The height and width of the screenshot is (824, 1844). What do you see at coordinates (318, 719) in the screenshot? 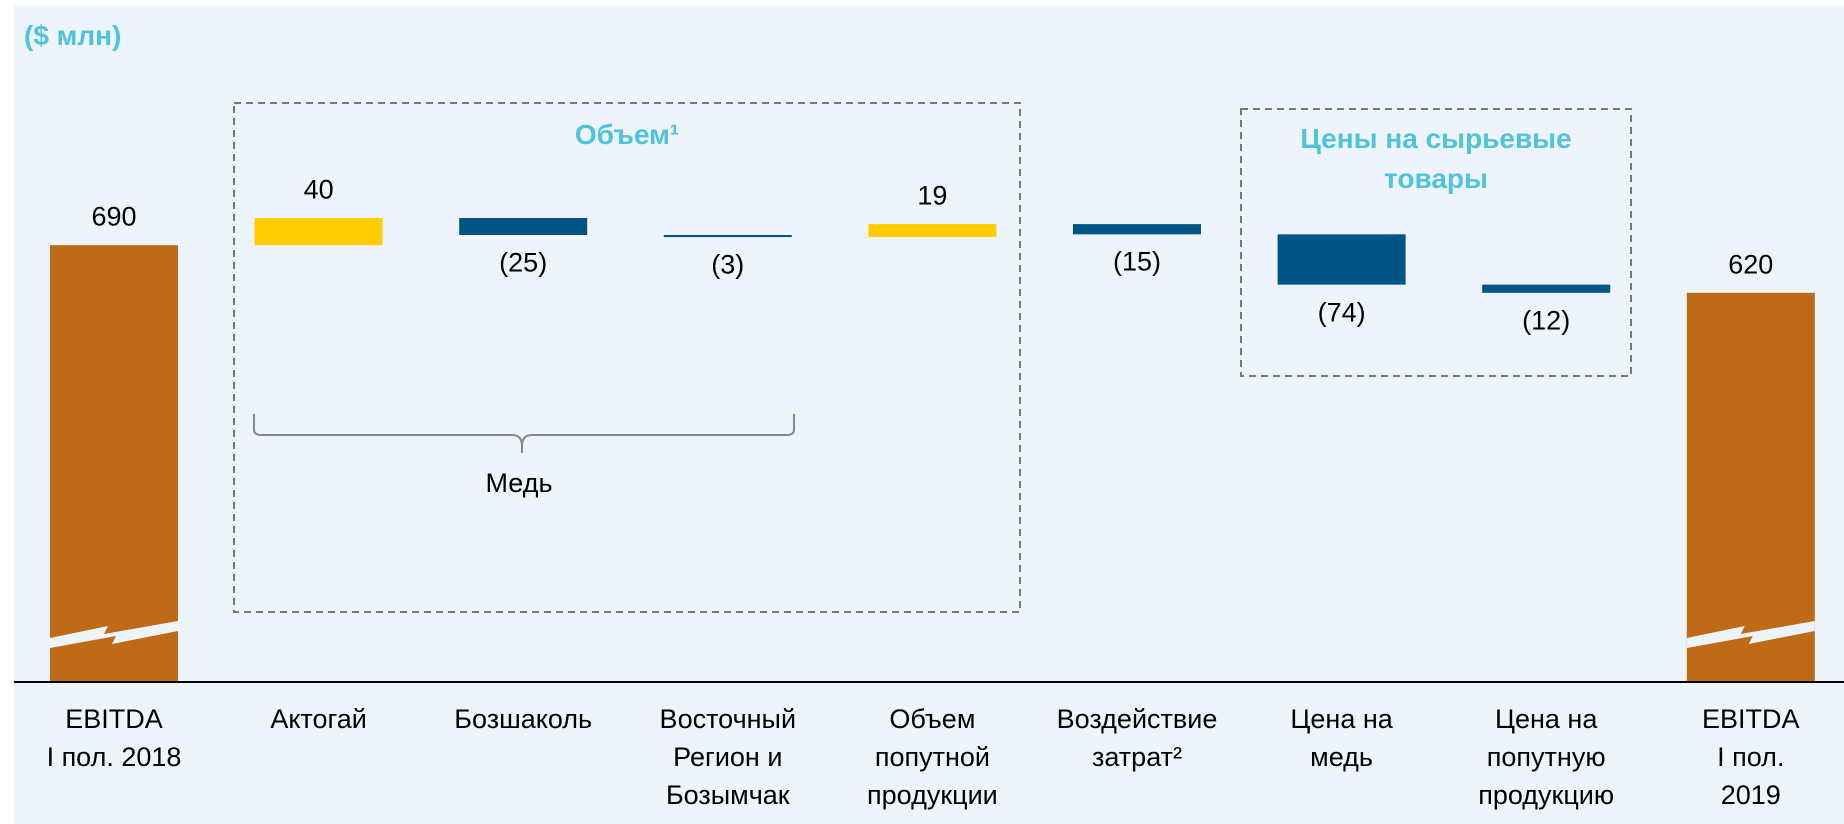
I see `x-tick-label: Актогай` at bounding box center [318, 719].